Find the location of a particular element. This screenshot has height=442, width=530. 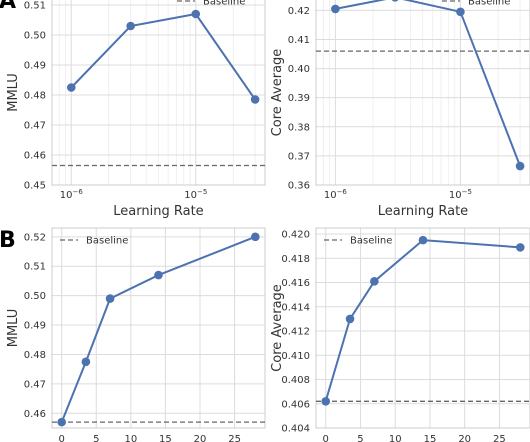

y-tick-label: 0.45 is located at coordinates (35, 186).